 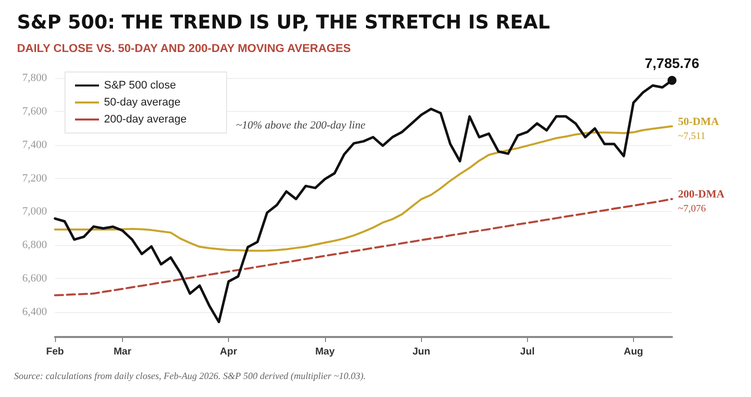 I want to click on y-tick-label: 6,400, so click(x=35, y=312).